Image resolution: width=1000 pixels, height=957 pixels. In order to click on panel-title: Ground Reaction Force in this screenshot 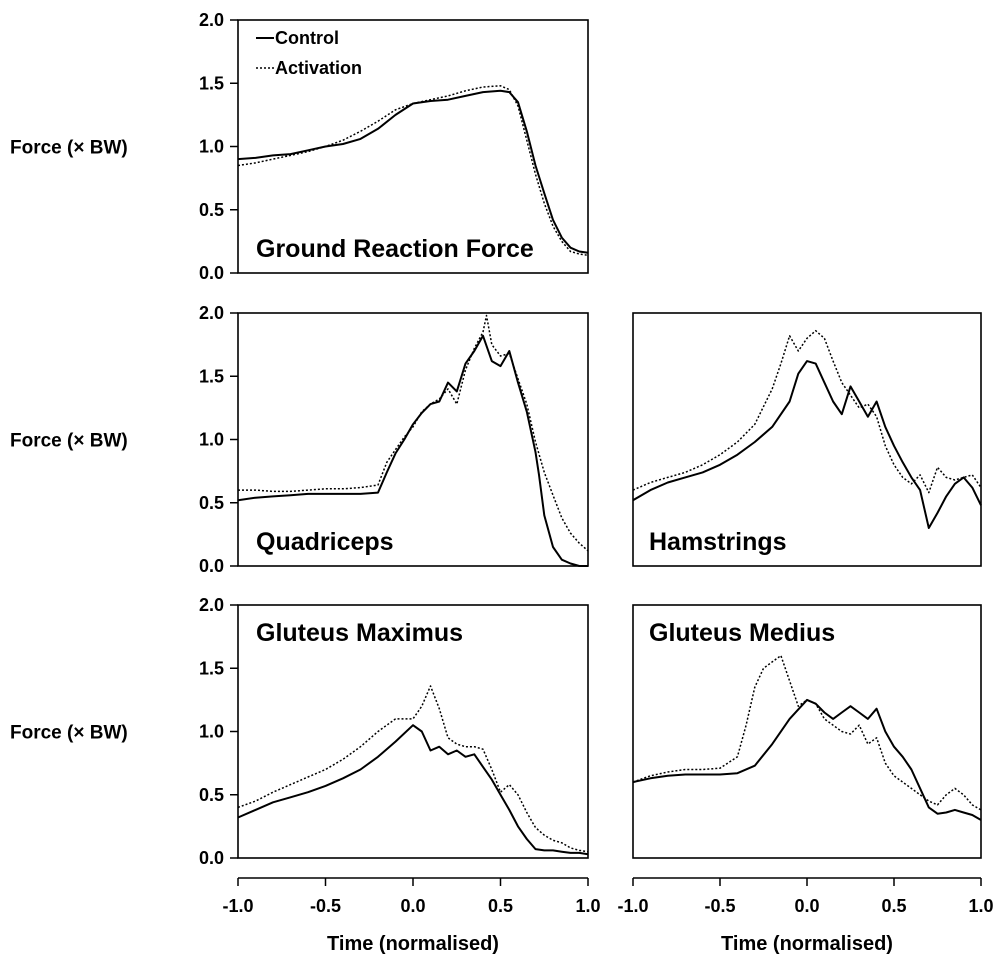, I will do `click(395, 249)`.